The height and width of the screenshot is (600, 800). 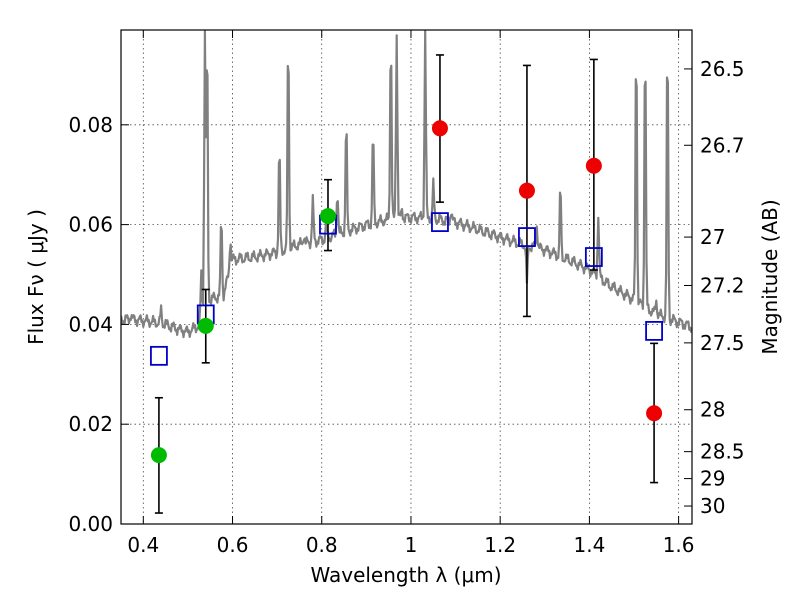 I want to click on right-tick-label: 30, so click(x=712, y=506).